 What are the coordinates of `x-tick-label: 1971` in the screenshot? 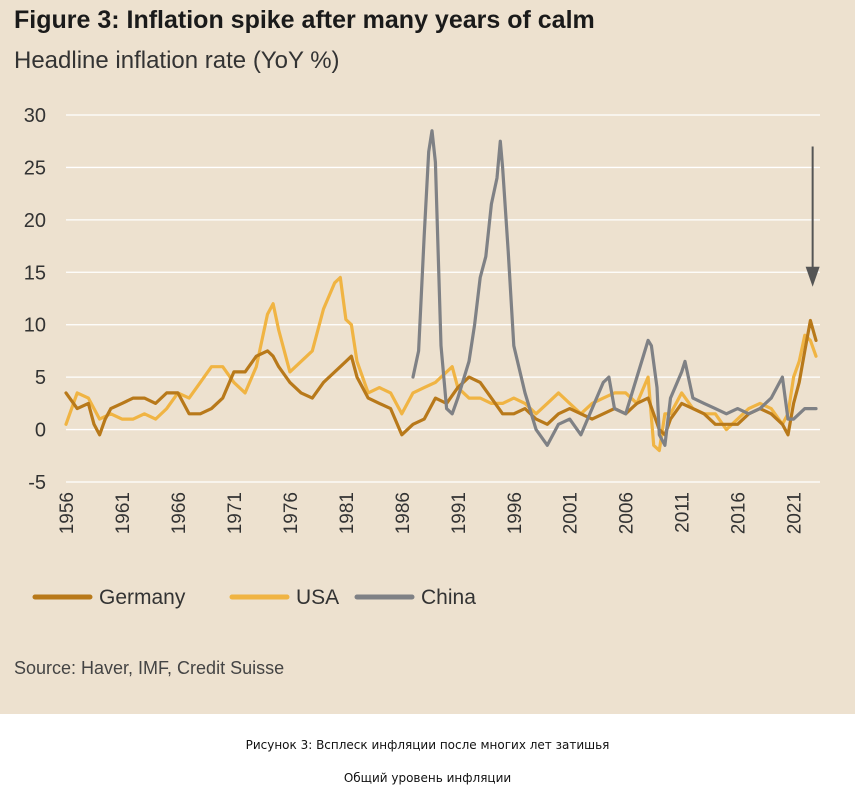 It's located at (235, 513).